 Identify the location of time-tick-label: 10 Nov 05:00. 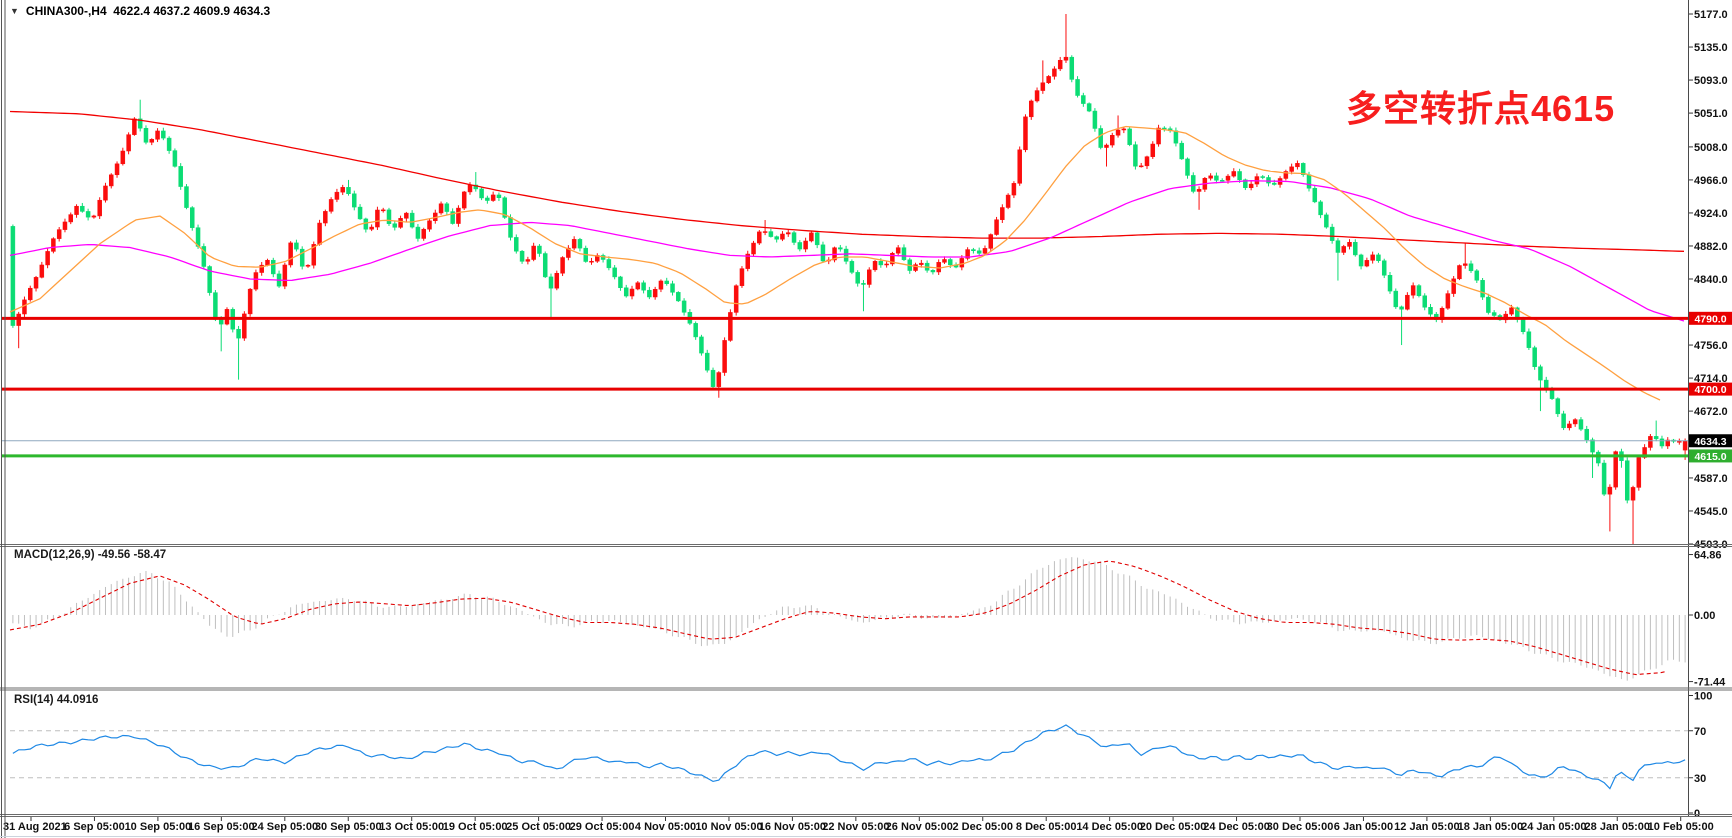
(728, 827).